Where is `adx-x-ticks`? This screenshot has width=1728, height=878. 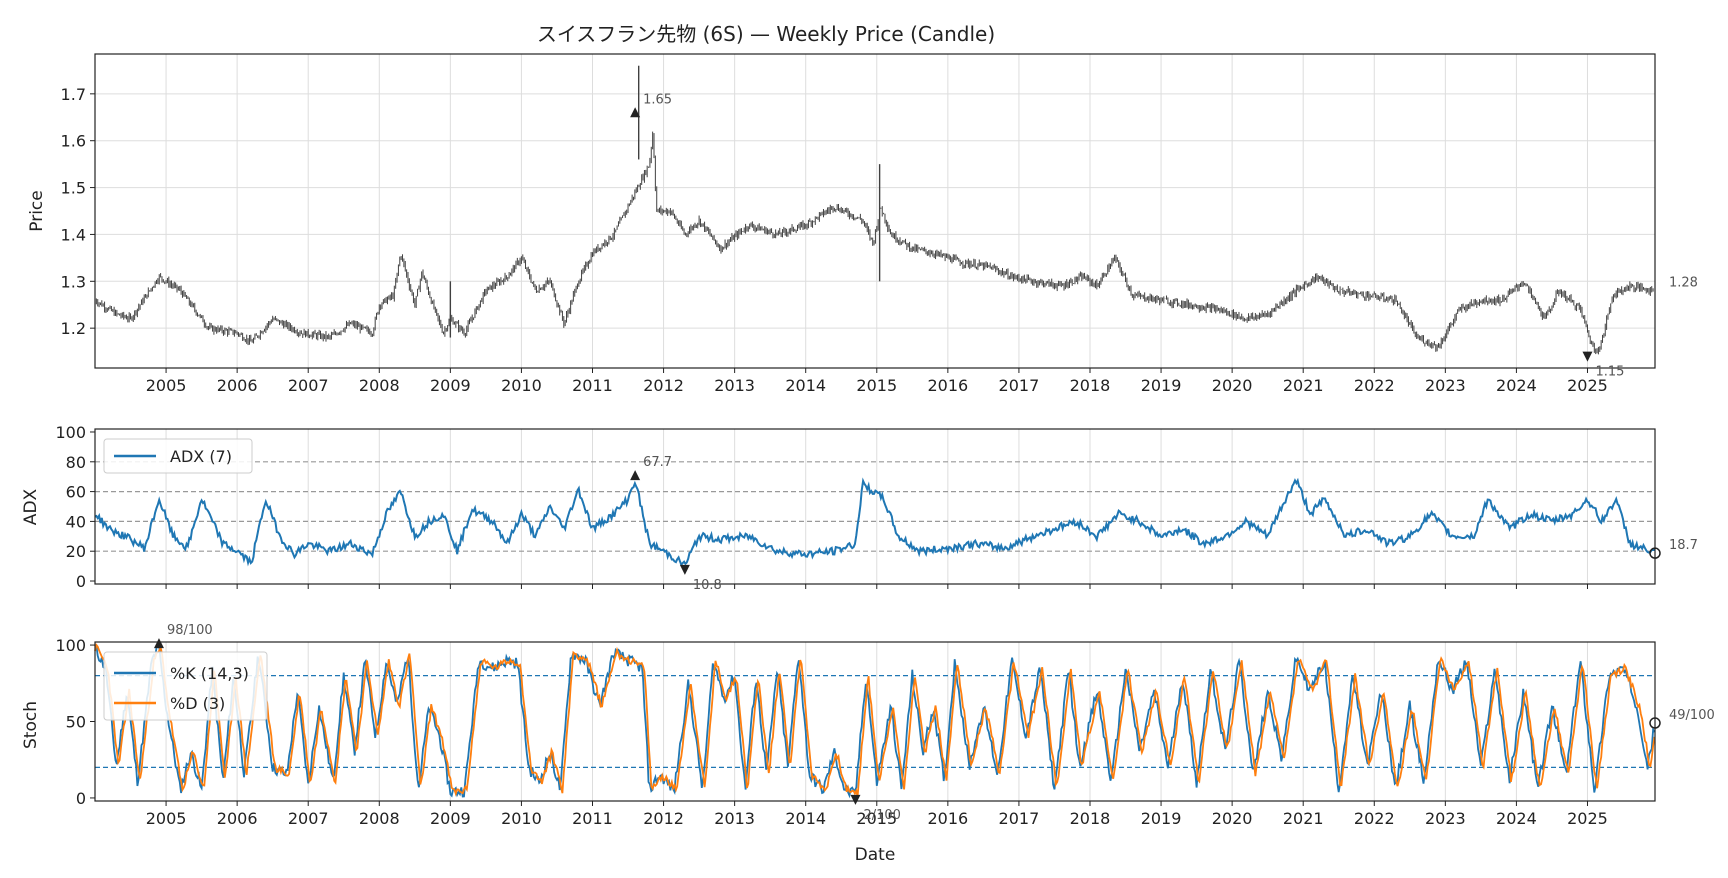 adx-x-ticks is located at coordinates (876, 586).